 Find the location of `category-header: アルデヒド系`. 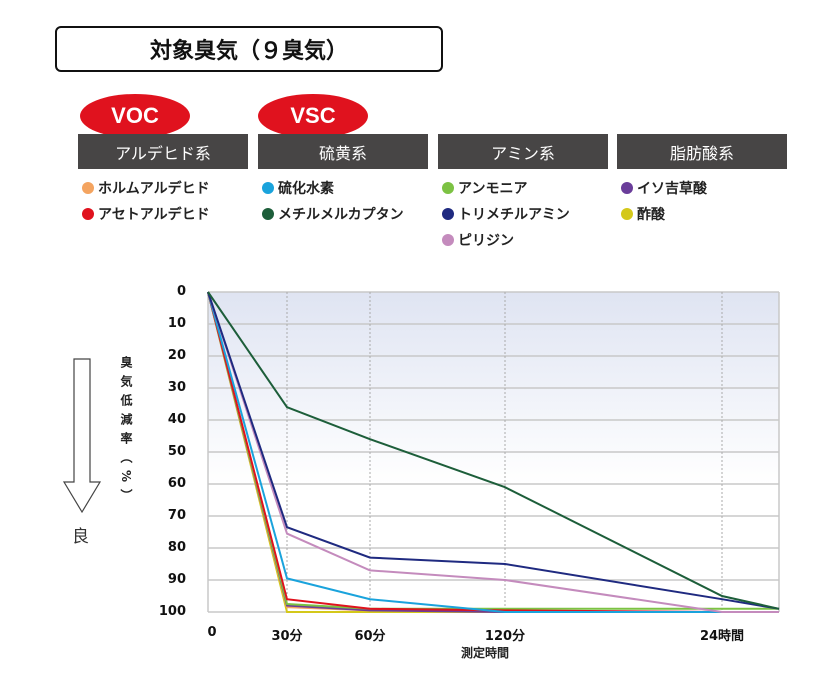

category-header: アルデヒド系 is located at coordinates (163, 151).